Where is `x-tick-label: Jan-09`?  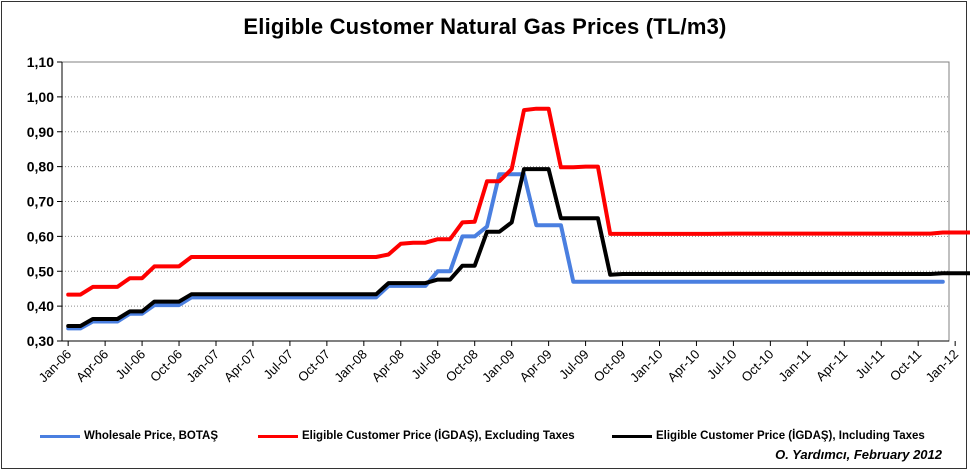 x-tick-label: Jan-09 is located at coordinates (498, 366).